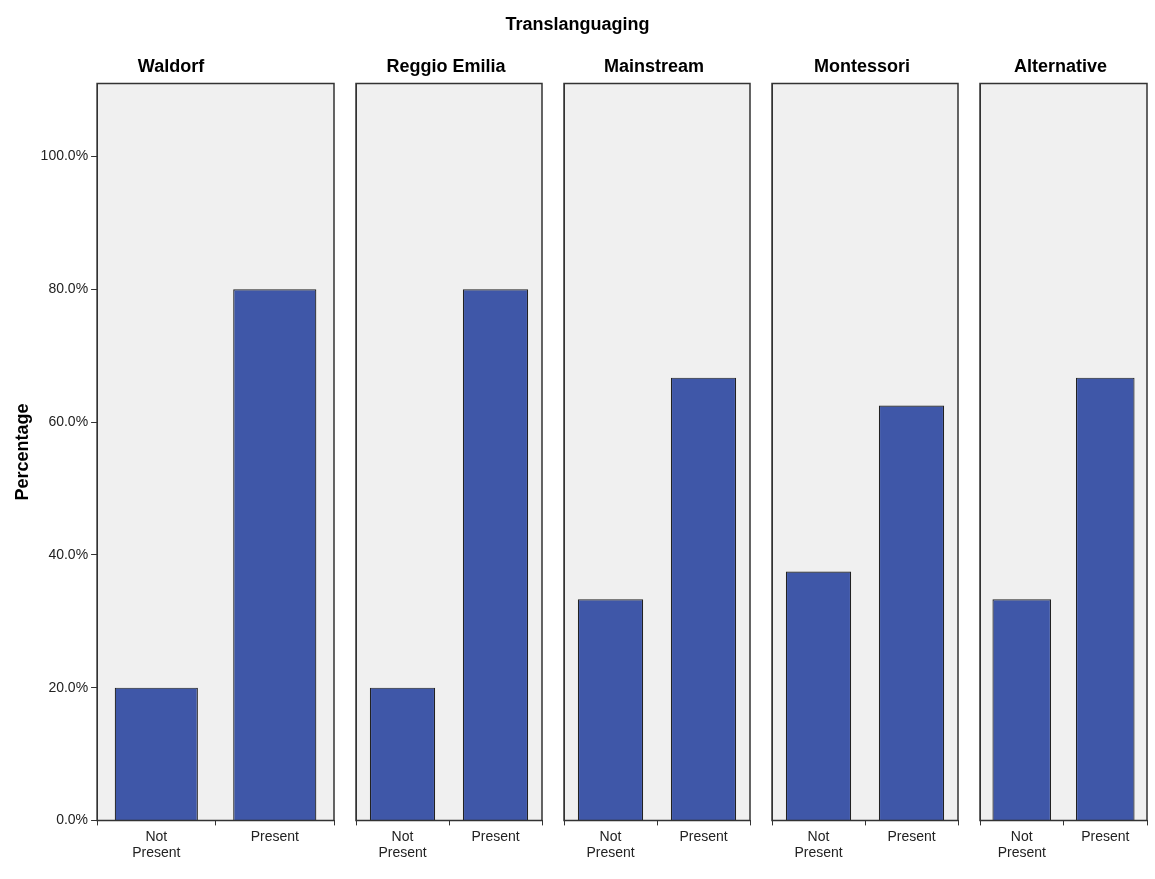  I want to click on chart-title: Waldorf, so click(171, 65).